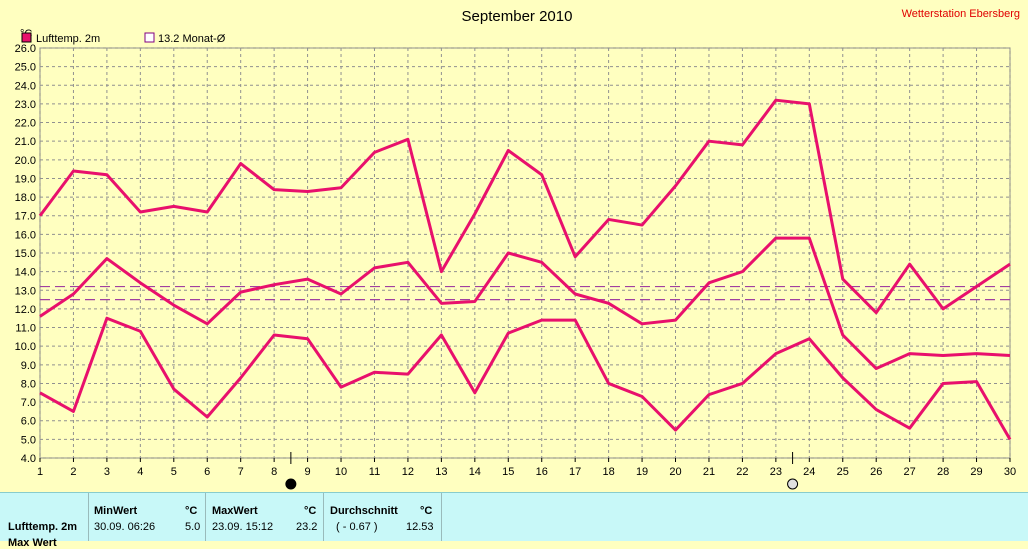 This screenshot has width=1028, height=549. Describe the element at coordinates (308, 472) in the screenshot. I see `x-tick-label: 9` at that location.